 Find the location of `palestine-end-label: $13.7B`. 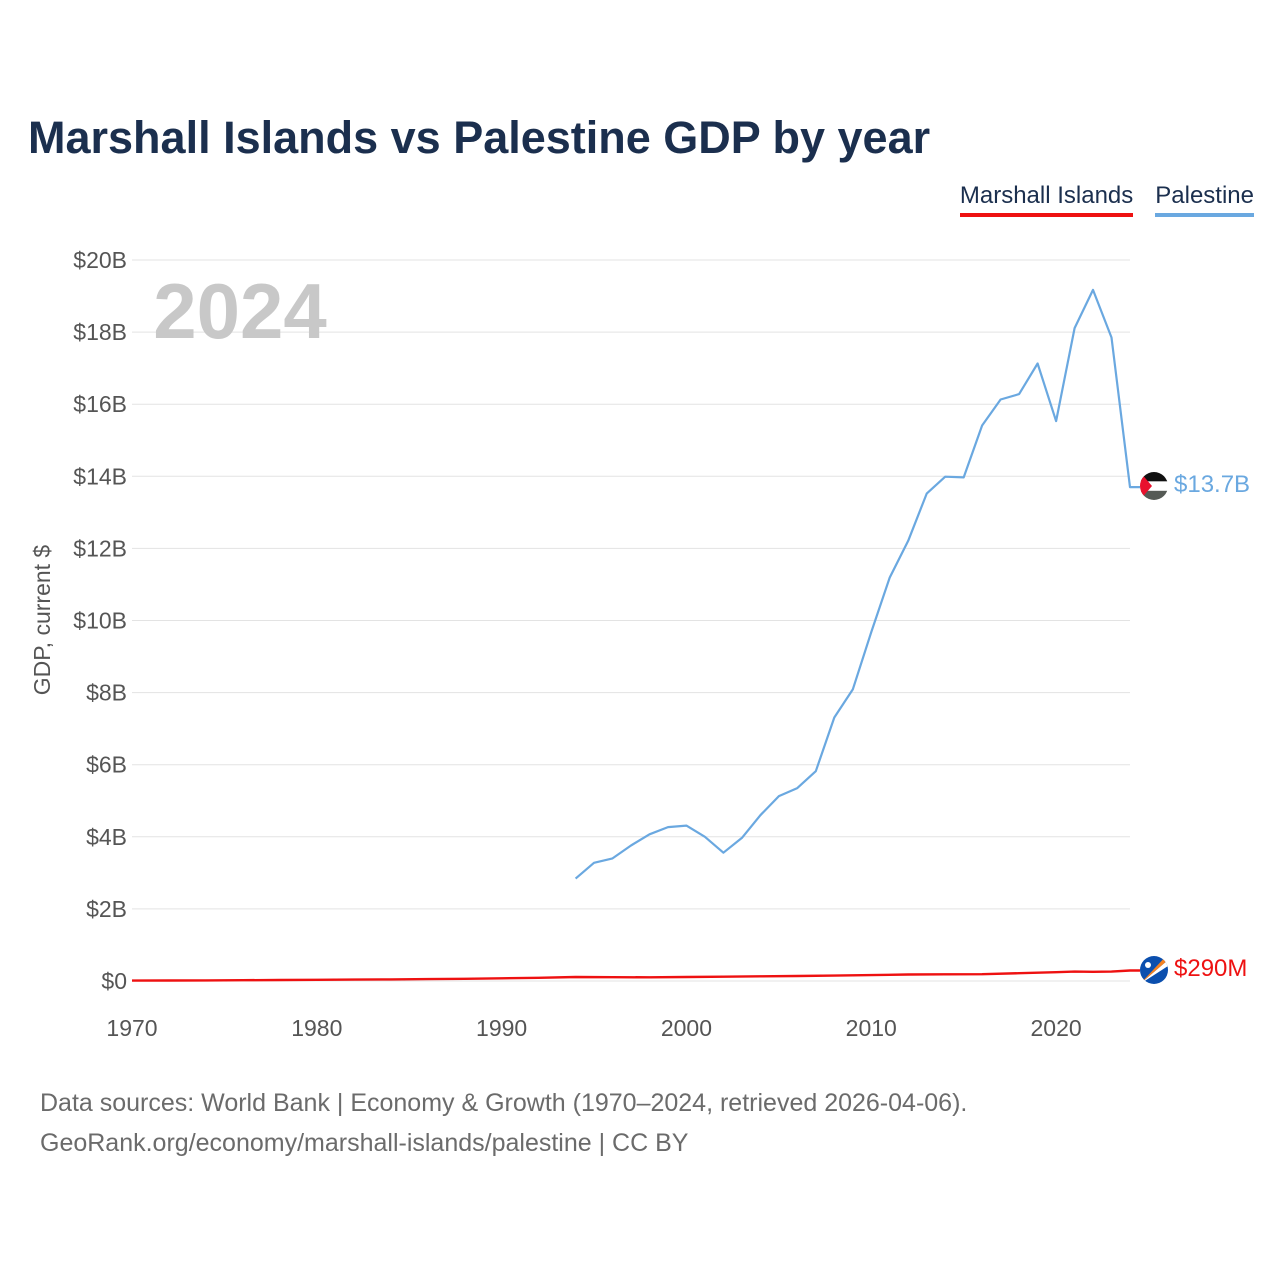

palestine-end-label: $13.7B is located at coordinates (1212, 484).